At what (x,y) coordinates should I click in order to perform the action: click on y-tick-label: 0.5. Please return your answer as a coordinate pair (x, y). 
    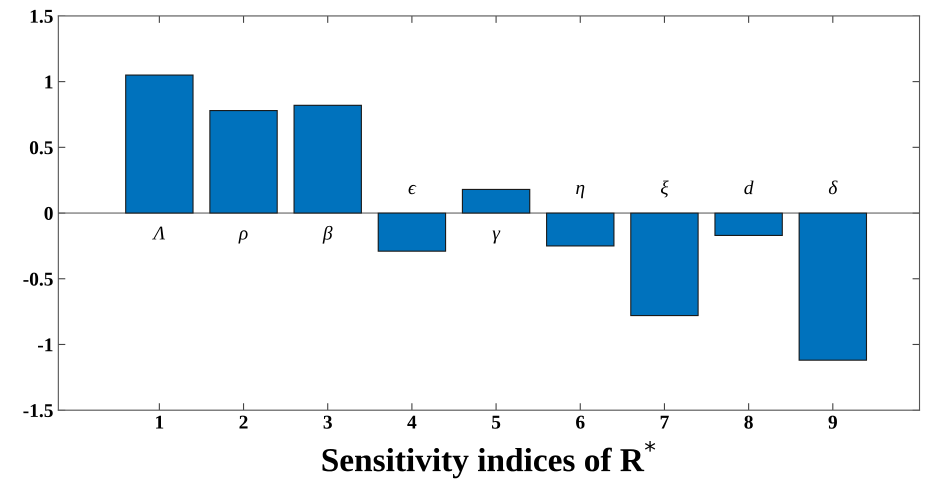
    Looking at the image, I should click on (41, 147).